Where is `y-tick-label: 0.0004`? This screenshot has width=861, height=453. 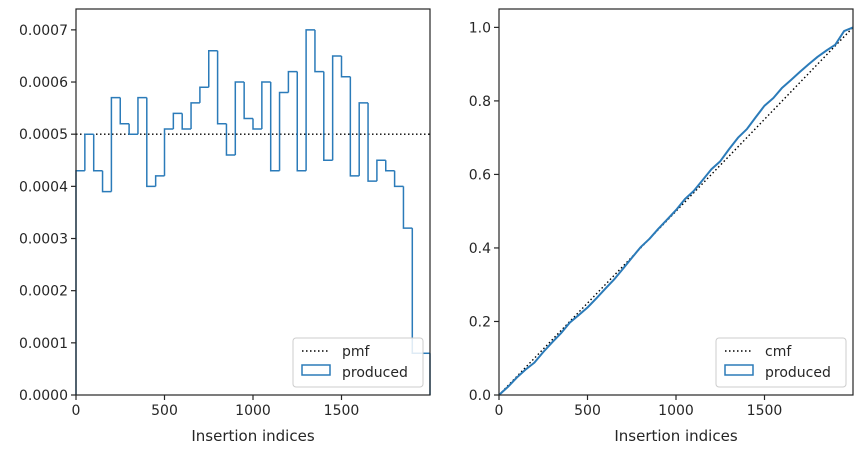
y-tick-label: 0.0004 is located at coordinates (43, 187).